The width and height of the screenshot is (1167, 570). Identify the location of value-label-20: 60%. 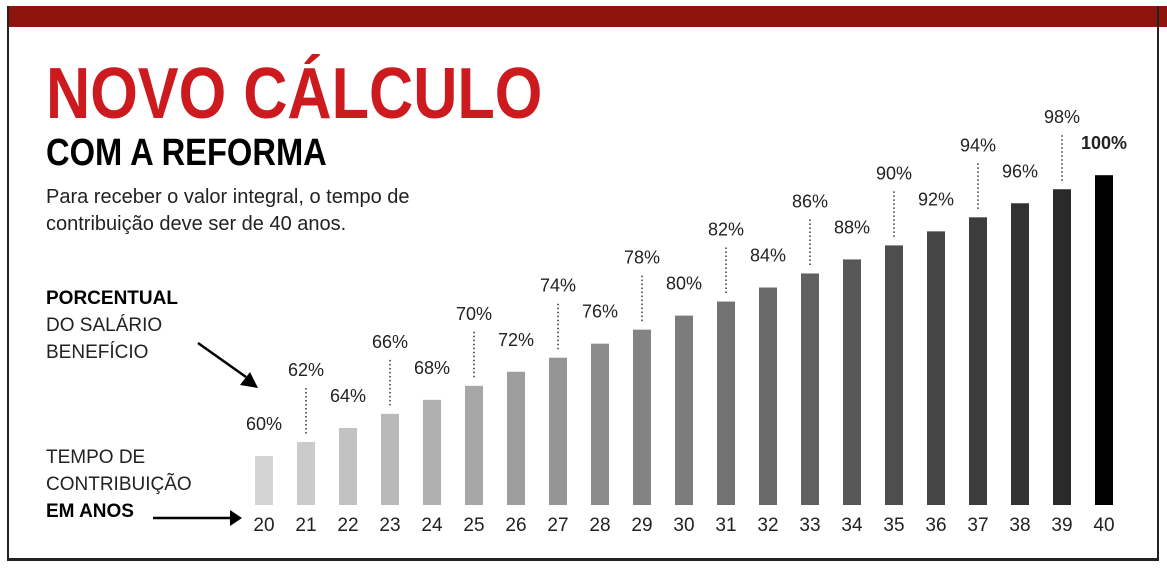
(264, 424).